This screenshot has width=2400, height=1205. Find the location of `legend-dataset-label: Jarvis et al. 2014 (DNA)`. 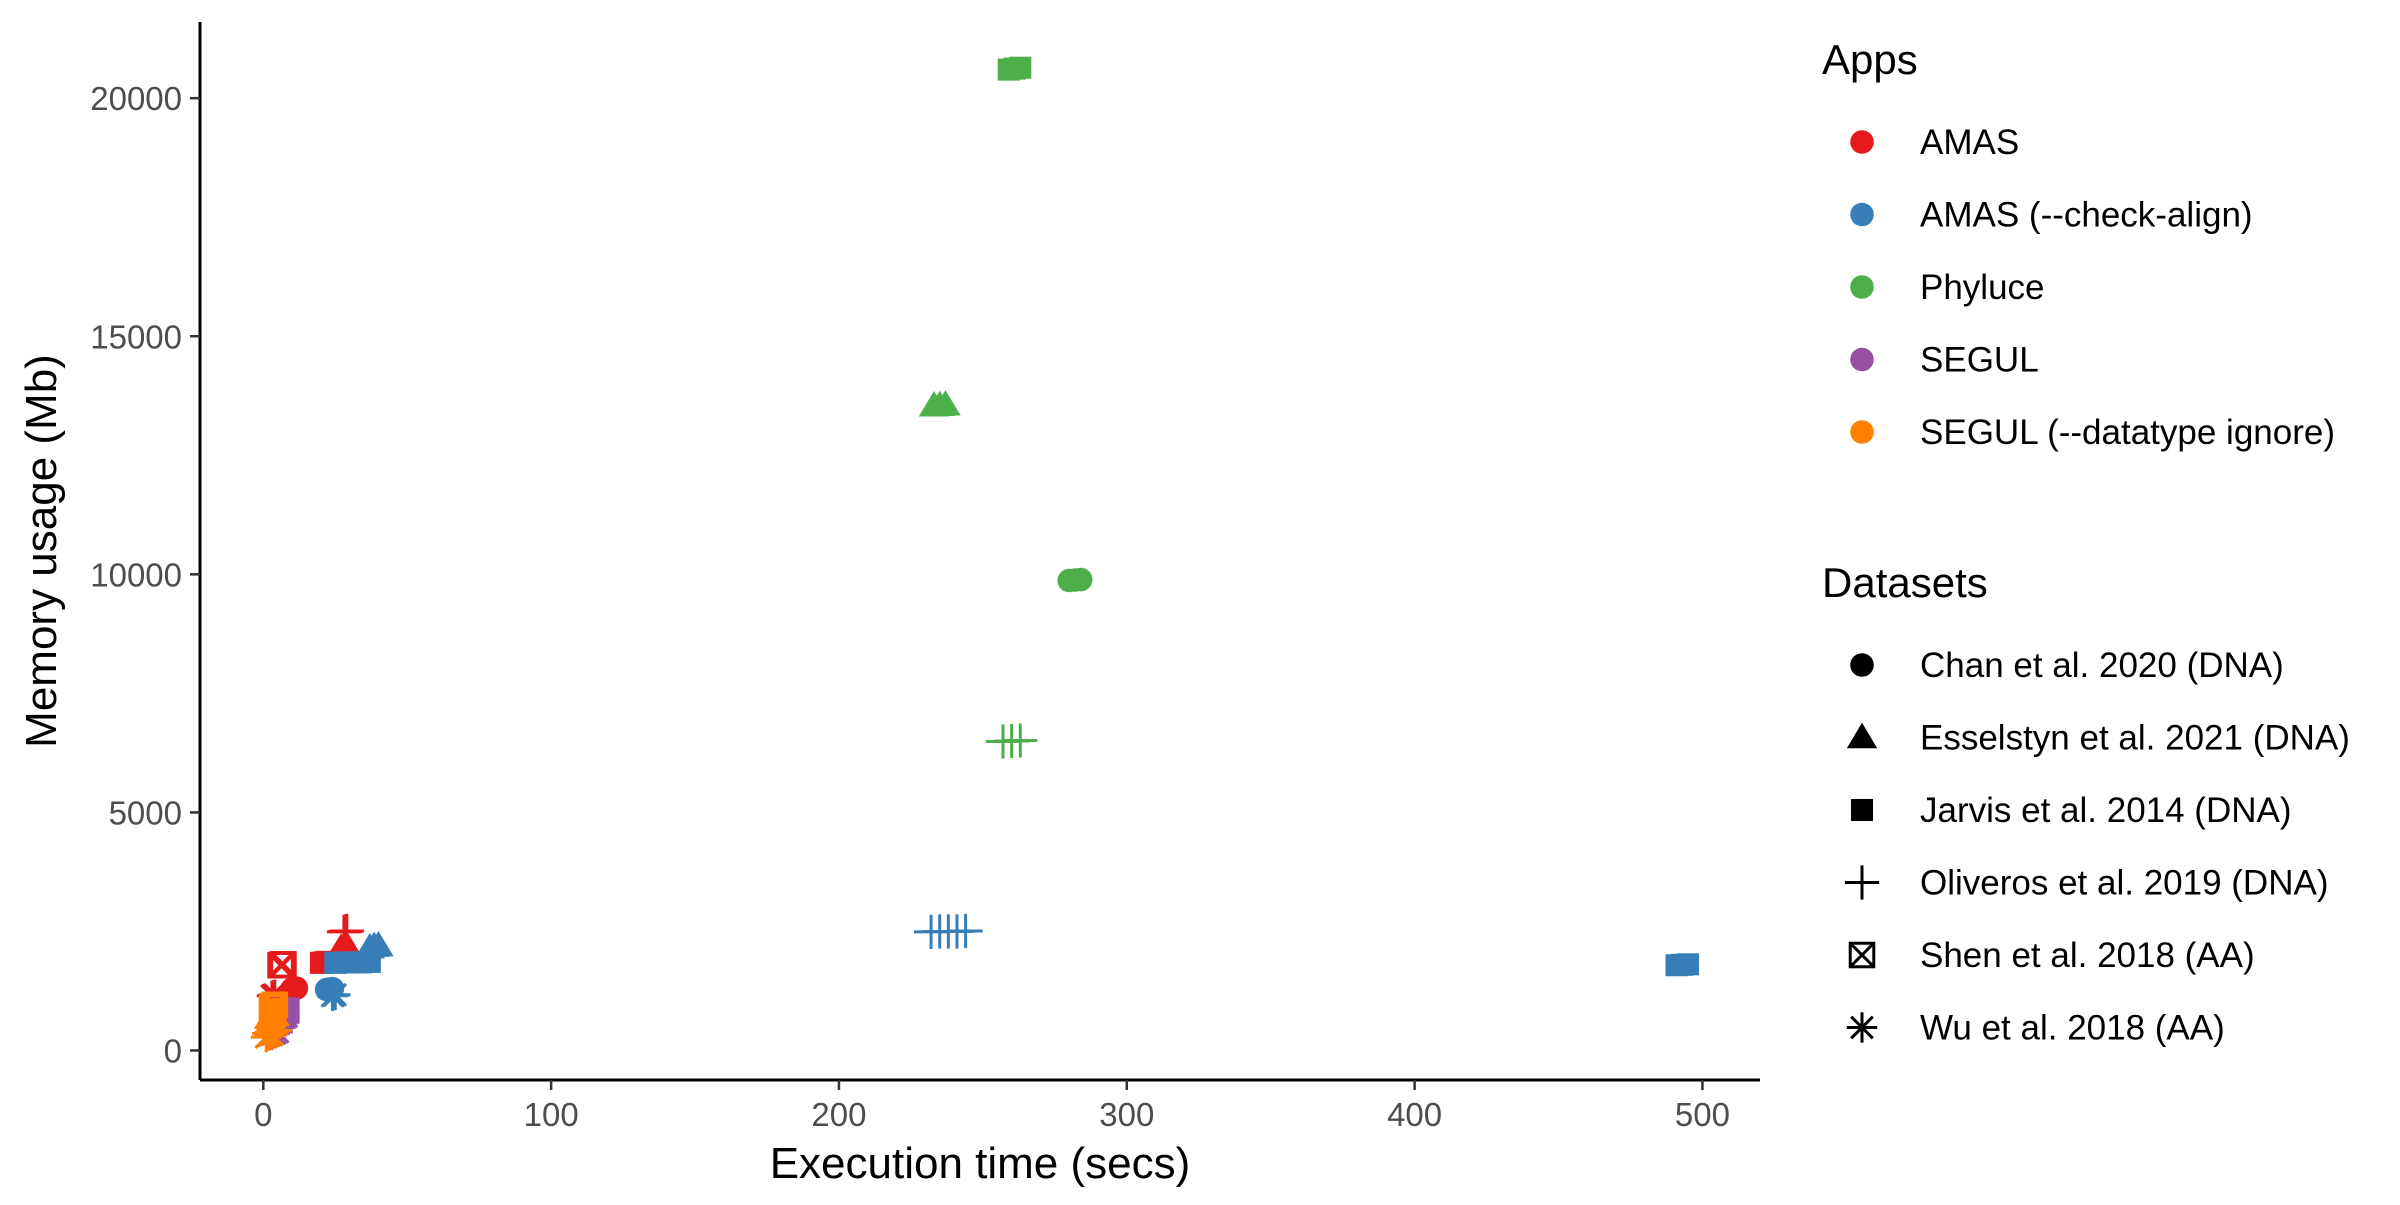

legend-dataset-label: Jarvis et al. 2014 (DNA) is located at coordinates (2106, 810).